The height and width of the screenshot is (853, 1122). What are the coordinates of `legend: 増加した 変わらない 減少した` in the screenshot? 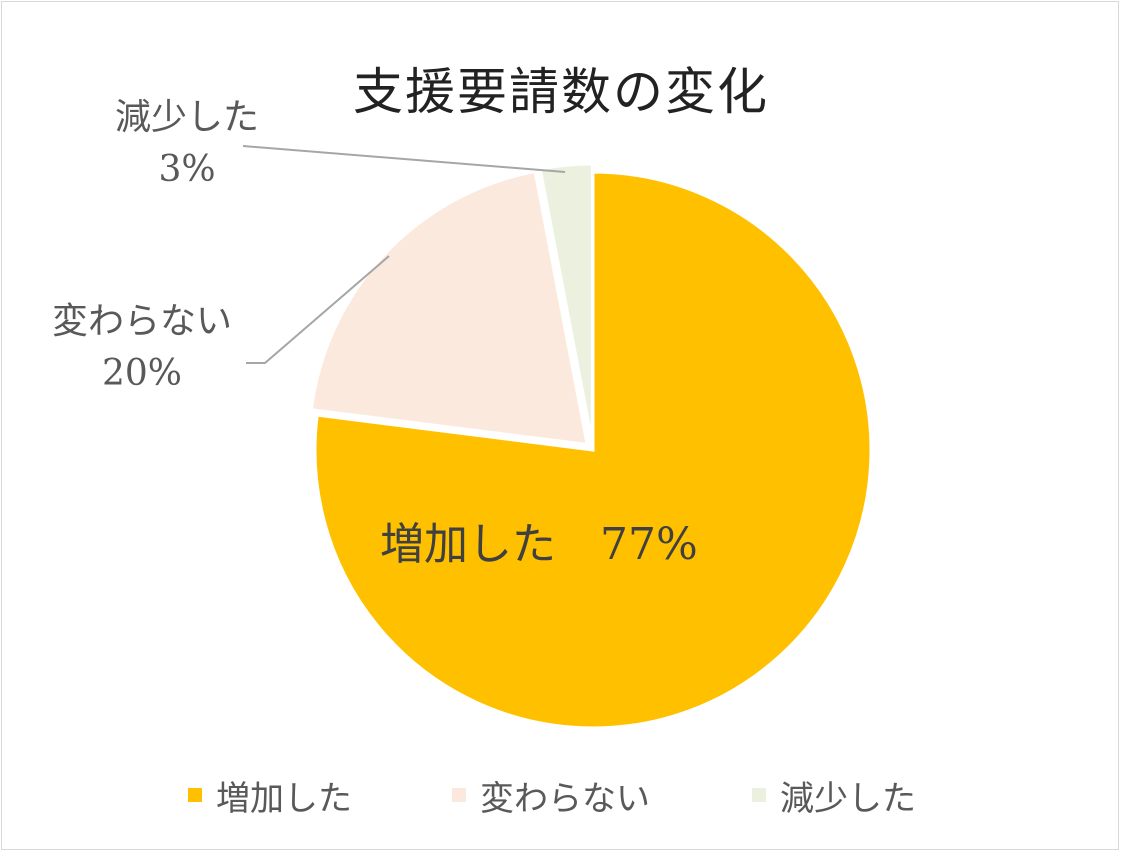 It's located at (561, 795).